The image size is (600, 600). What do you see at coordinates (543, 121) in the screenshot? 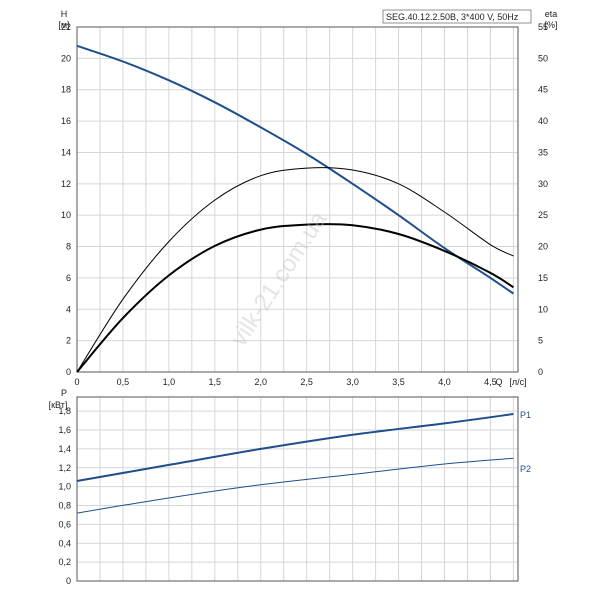
I see `eta-tick-label: 40` at bounding box center [543, 121].